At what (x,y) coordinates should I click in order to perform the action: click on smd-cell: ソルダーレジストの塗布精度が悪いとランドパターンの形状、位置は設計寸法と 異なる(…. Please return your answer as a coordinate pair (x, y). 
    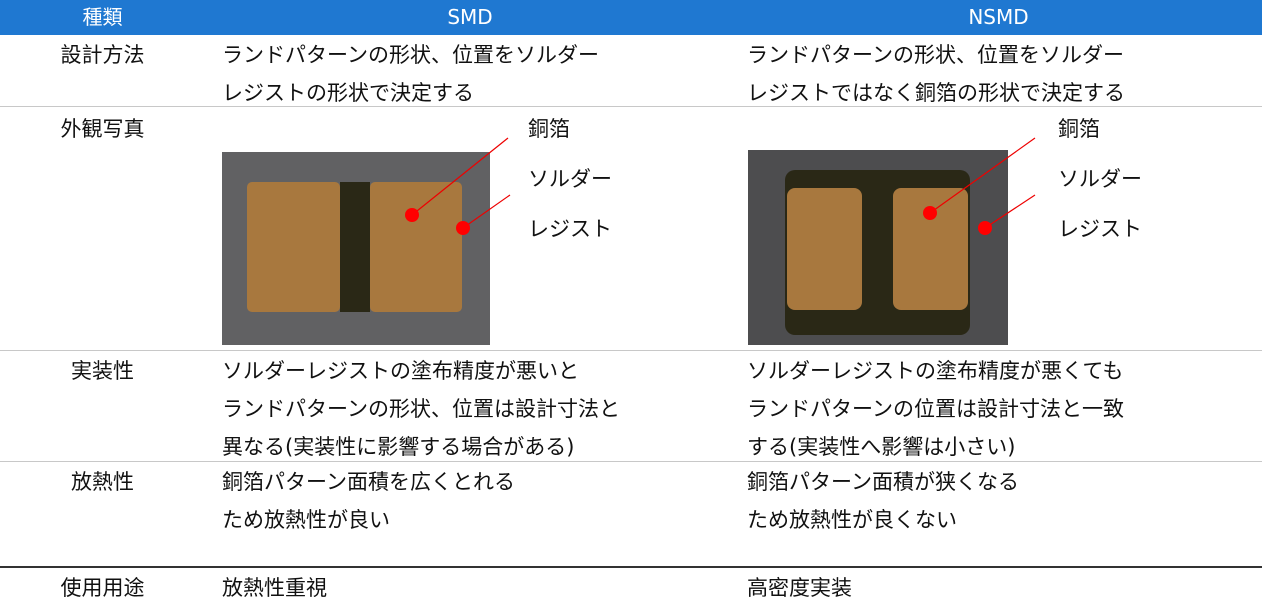
    Looking at the image, I should click on (421, 409).